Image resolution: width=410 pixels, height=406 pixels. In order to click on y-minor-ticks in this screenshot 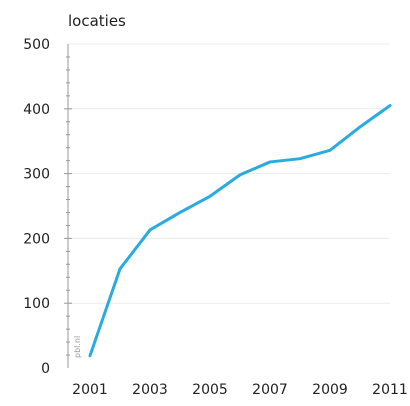, I will do `click(68, 206)`.